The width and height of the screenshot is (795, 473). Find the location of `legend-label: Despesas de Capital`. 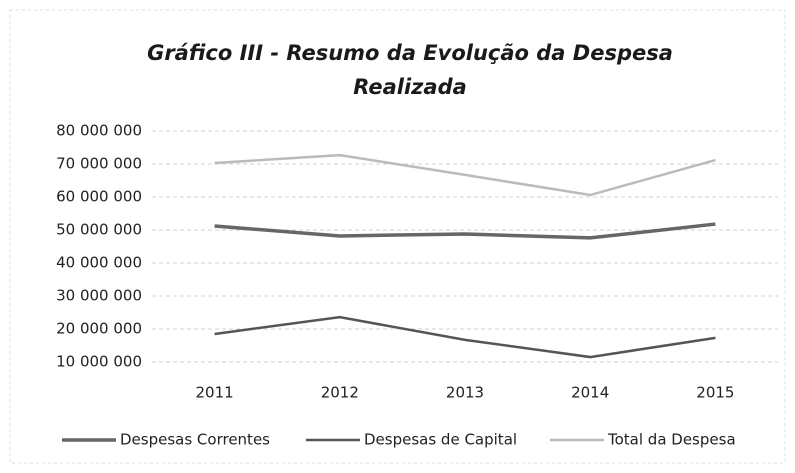

legend-label: Despesas de Capital is located at coordinates (440, 440).